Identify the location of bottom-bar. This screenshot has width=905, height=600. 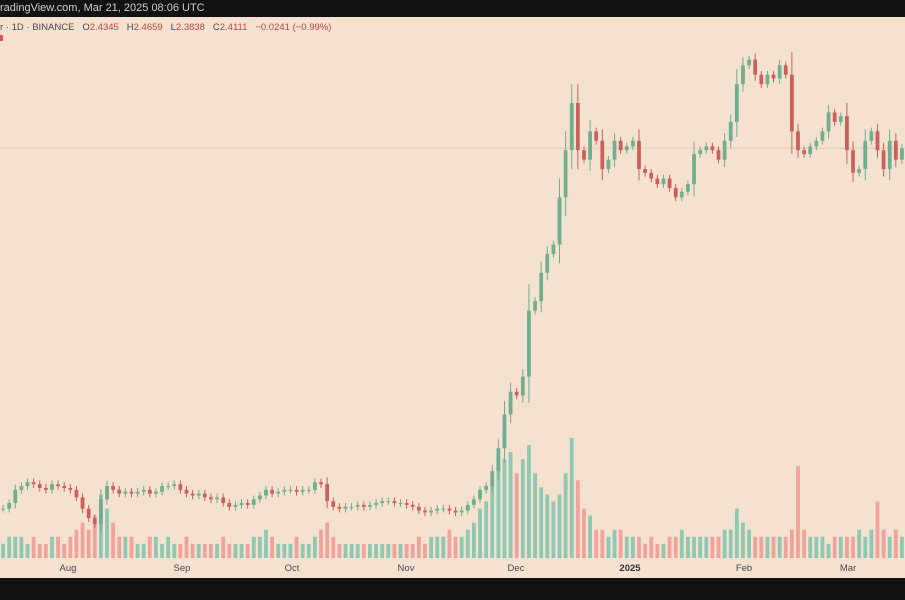
(452, 589).